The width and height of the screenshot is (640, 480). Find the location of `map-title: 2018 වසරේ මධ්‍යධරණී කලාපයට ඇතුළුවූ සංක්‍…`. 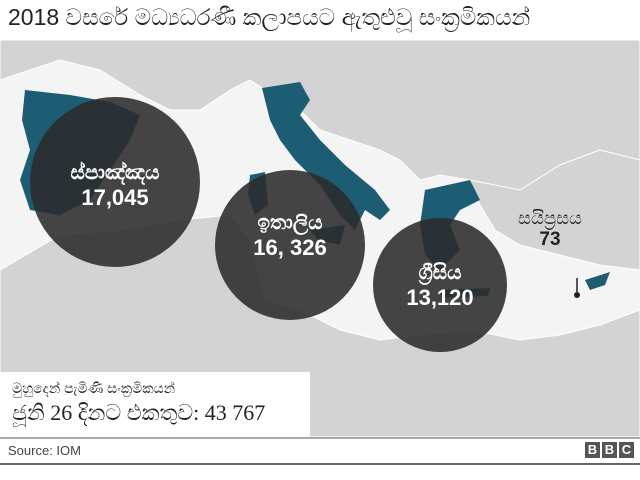

map-title: 2018 වසරේ මධ්‍යධරණී කලාපයට ඇතුළුවූ සංක්‍… is located at coordinates (269, 17).